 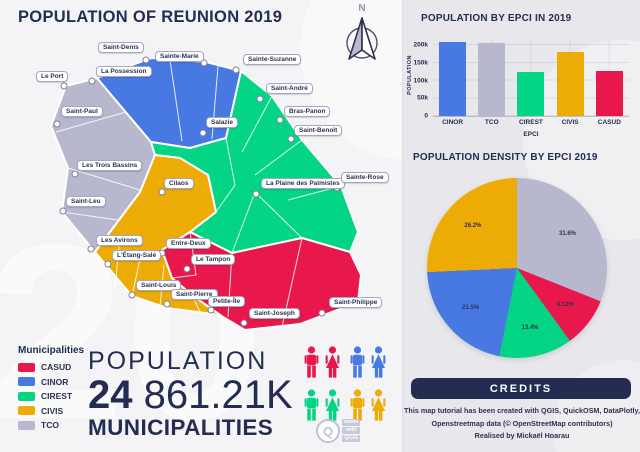 I want to click on stats-population-label: POPULATION, so click(x=178, y=361).